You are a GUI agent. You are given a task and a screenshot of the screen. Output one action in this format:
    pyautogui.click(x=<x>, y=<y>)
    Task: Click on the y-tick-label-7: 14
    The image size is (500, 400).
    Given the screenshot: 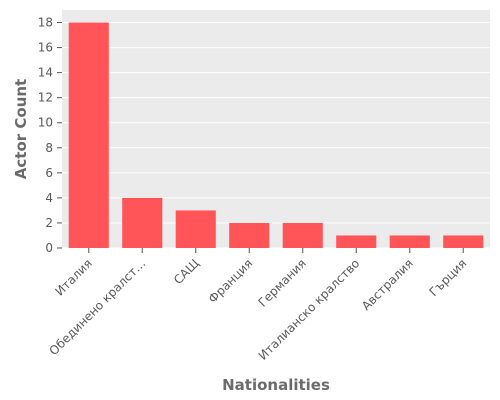 What is the action you would take?
    pyautogui.click(x=45, y=73)
    